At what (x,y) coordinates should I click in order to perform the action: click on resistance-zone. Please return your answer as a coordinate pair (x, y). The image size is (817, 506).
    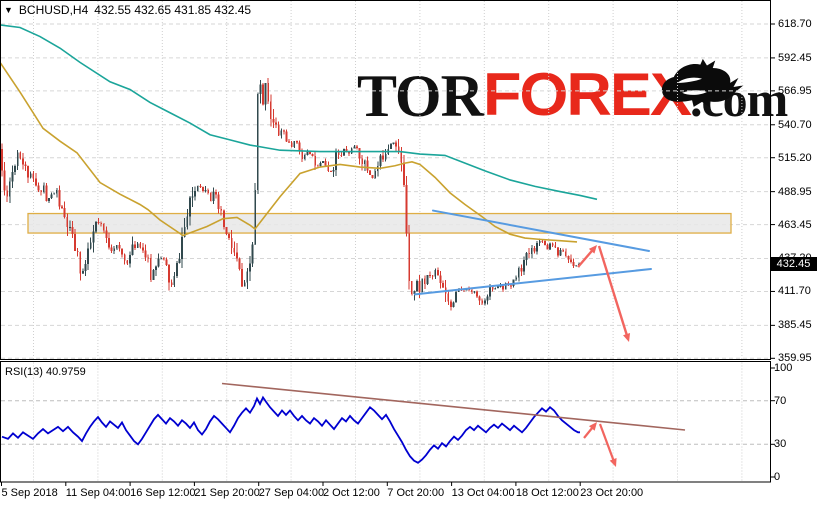
    Looking at the image, I should click on (379, 223).